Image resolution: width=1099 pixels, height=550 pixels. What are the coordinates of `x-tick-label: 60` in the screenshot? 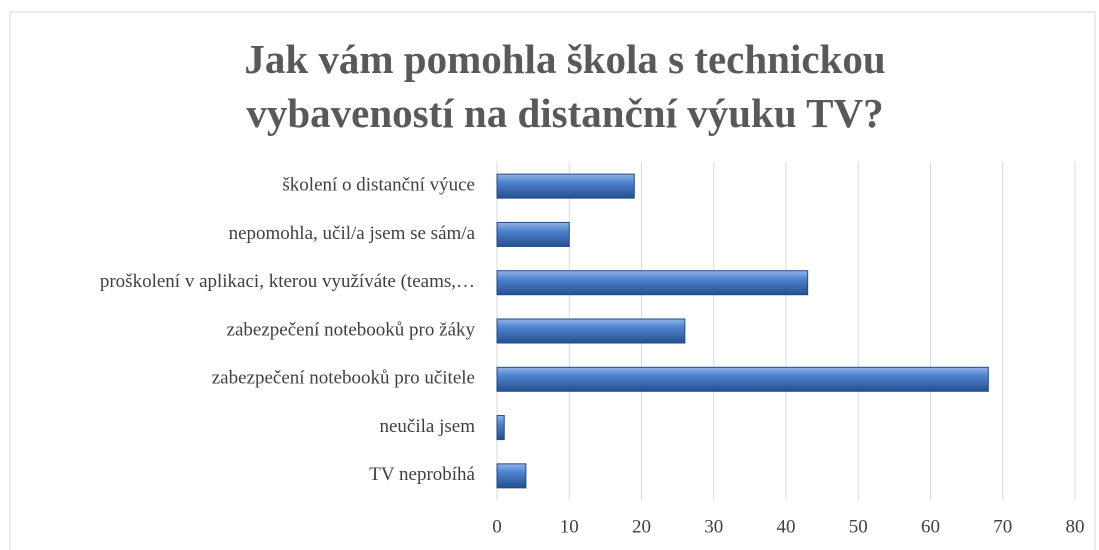 It's located at (930, 526).